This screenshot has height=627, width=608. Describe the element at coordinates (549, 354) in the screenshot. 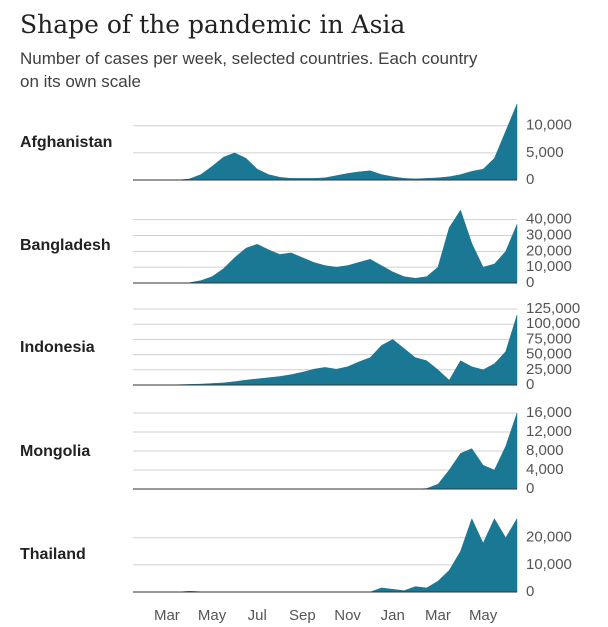

I see `y-tick-label: 50,000` at that location.